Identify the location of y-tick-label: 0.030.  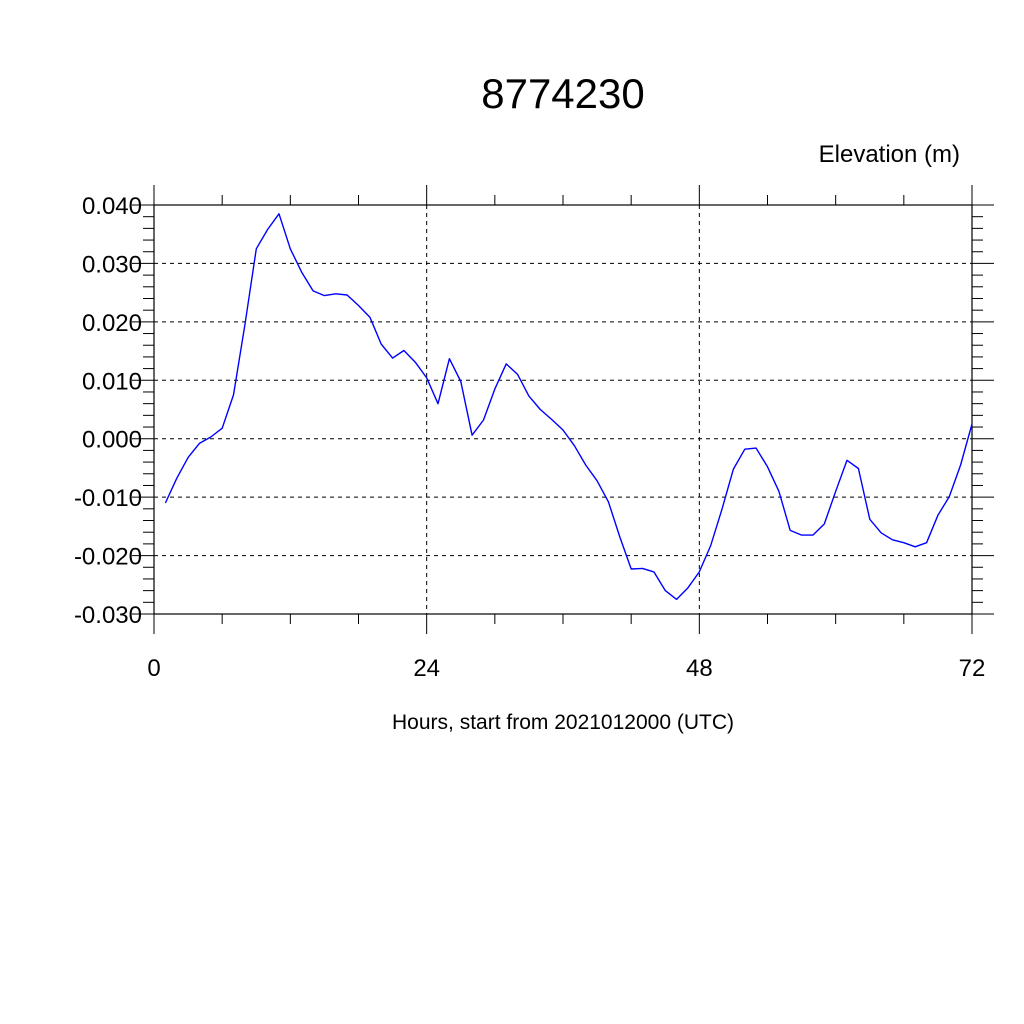
(112, 264).